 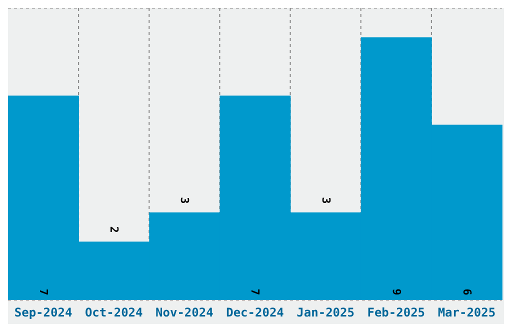 I want to click on x-tick-label: Nov-2024, so click(x=185, y=313).